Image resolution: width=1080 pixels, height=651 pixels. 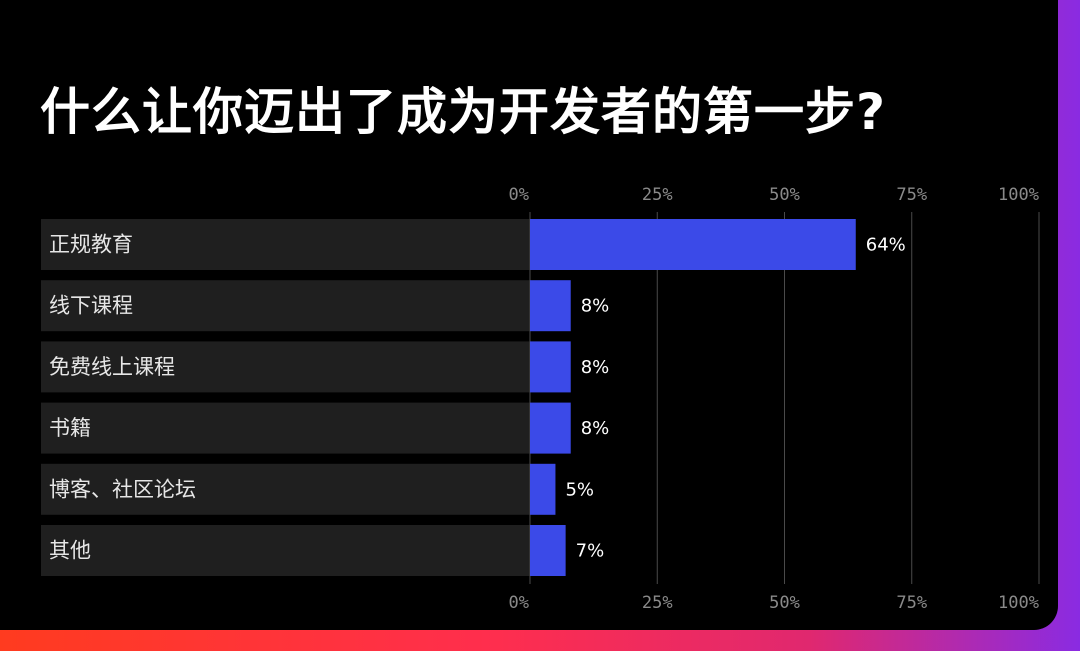 I want to click on tick-label-bottom: 75%, so click(x=911, y=603).